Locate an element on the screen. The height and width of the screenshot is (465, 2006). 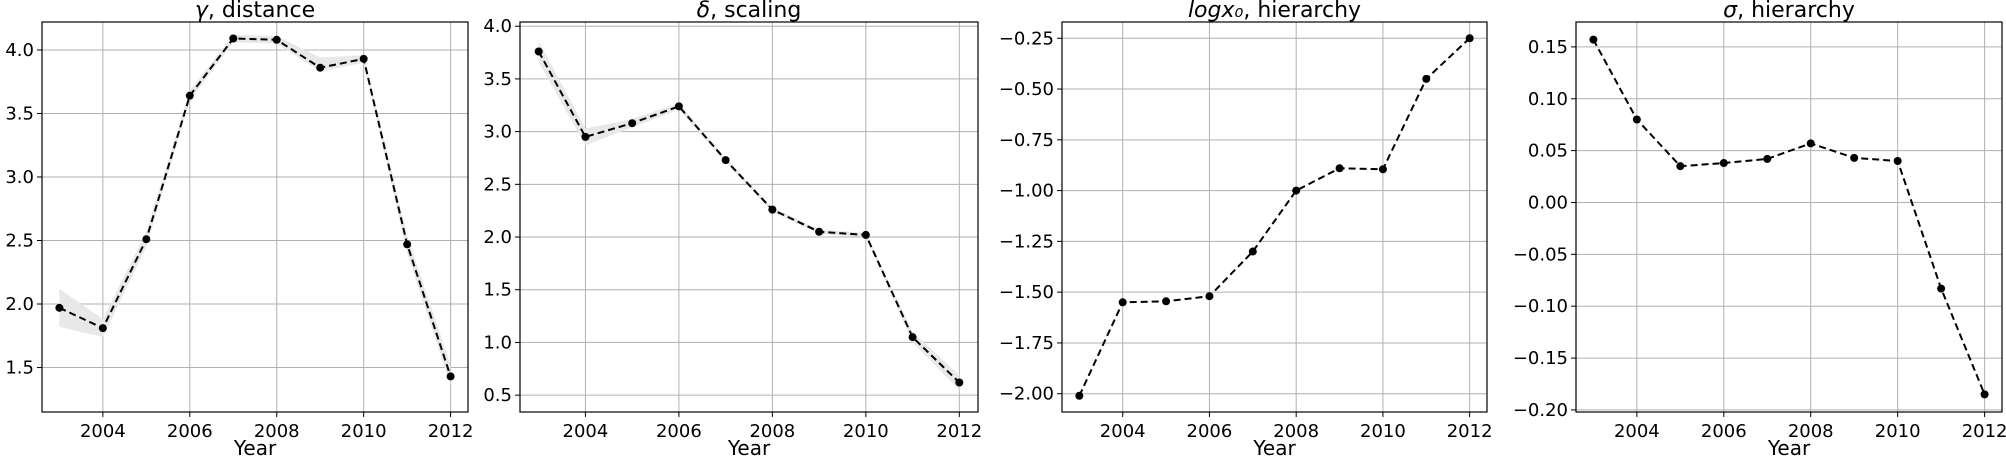
y-tick-label: −1.00 is located at coordinates (1026, 191).